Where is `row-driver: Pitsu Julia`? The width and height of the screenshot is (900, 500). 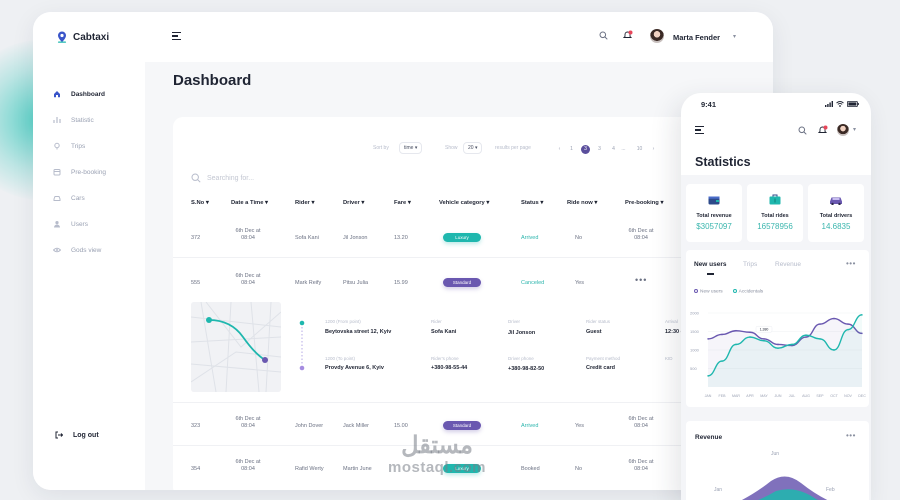 row-driver: Pitsu Julia is located at coordinates (356, 283).